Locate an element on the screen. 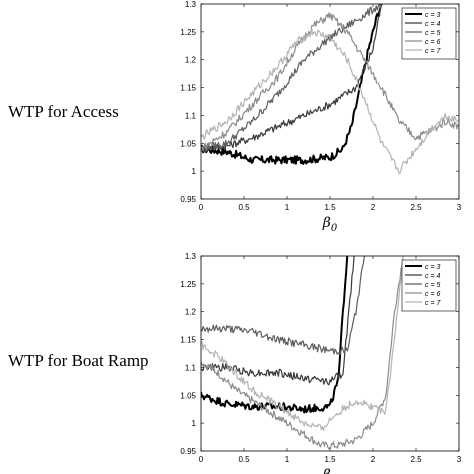 The height and width of the screenshot is (474, 474). series-line-c=4 is located at coordinates (278, 321).